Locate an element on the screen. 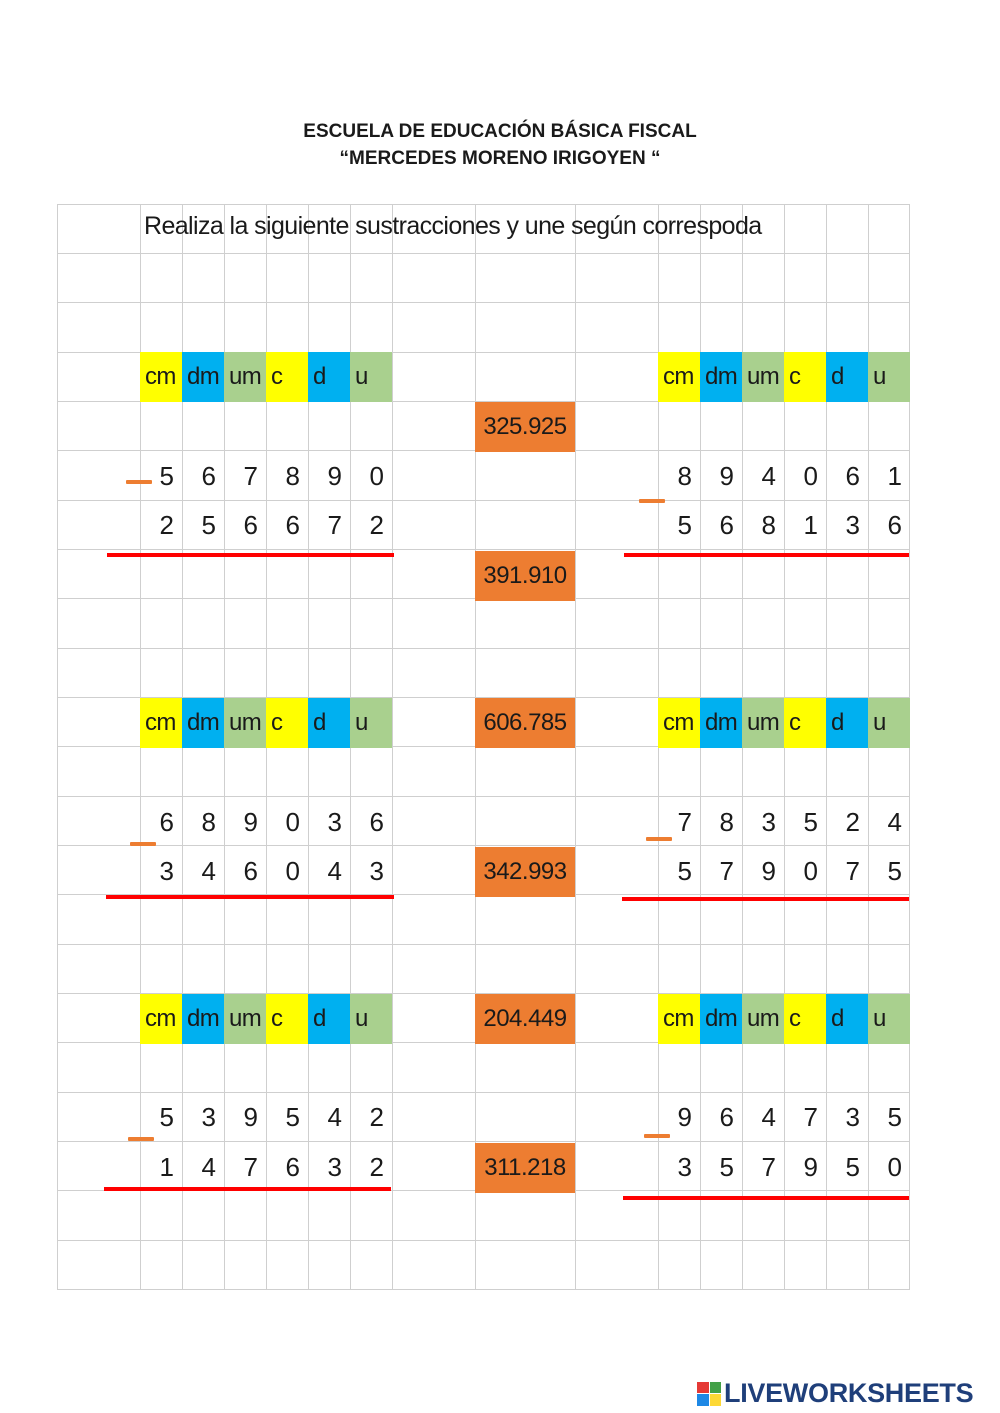  answer-box: 342.993 is located at coordinates (525, 872).